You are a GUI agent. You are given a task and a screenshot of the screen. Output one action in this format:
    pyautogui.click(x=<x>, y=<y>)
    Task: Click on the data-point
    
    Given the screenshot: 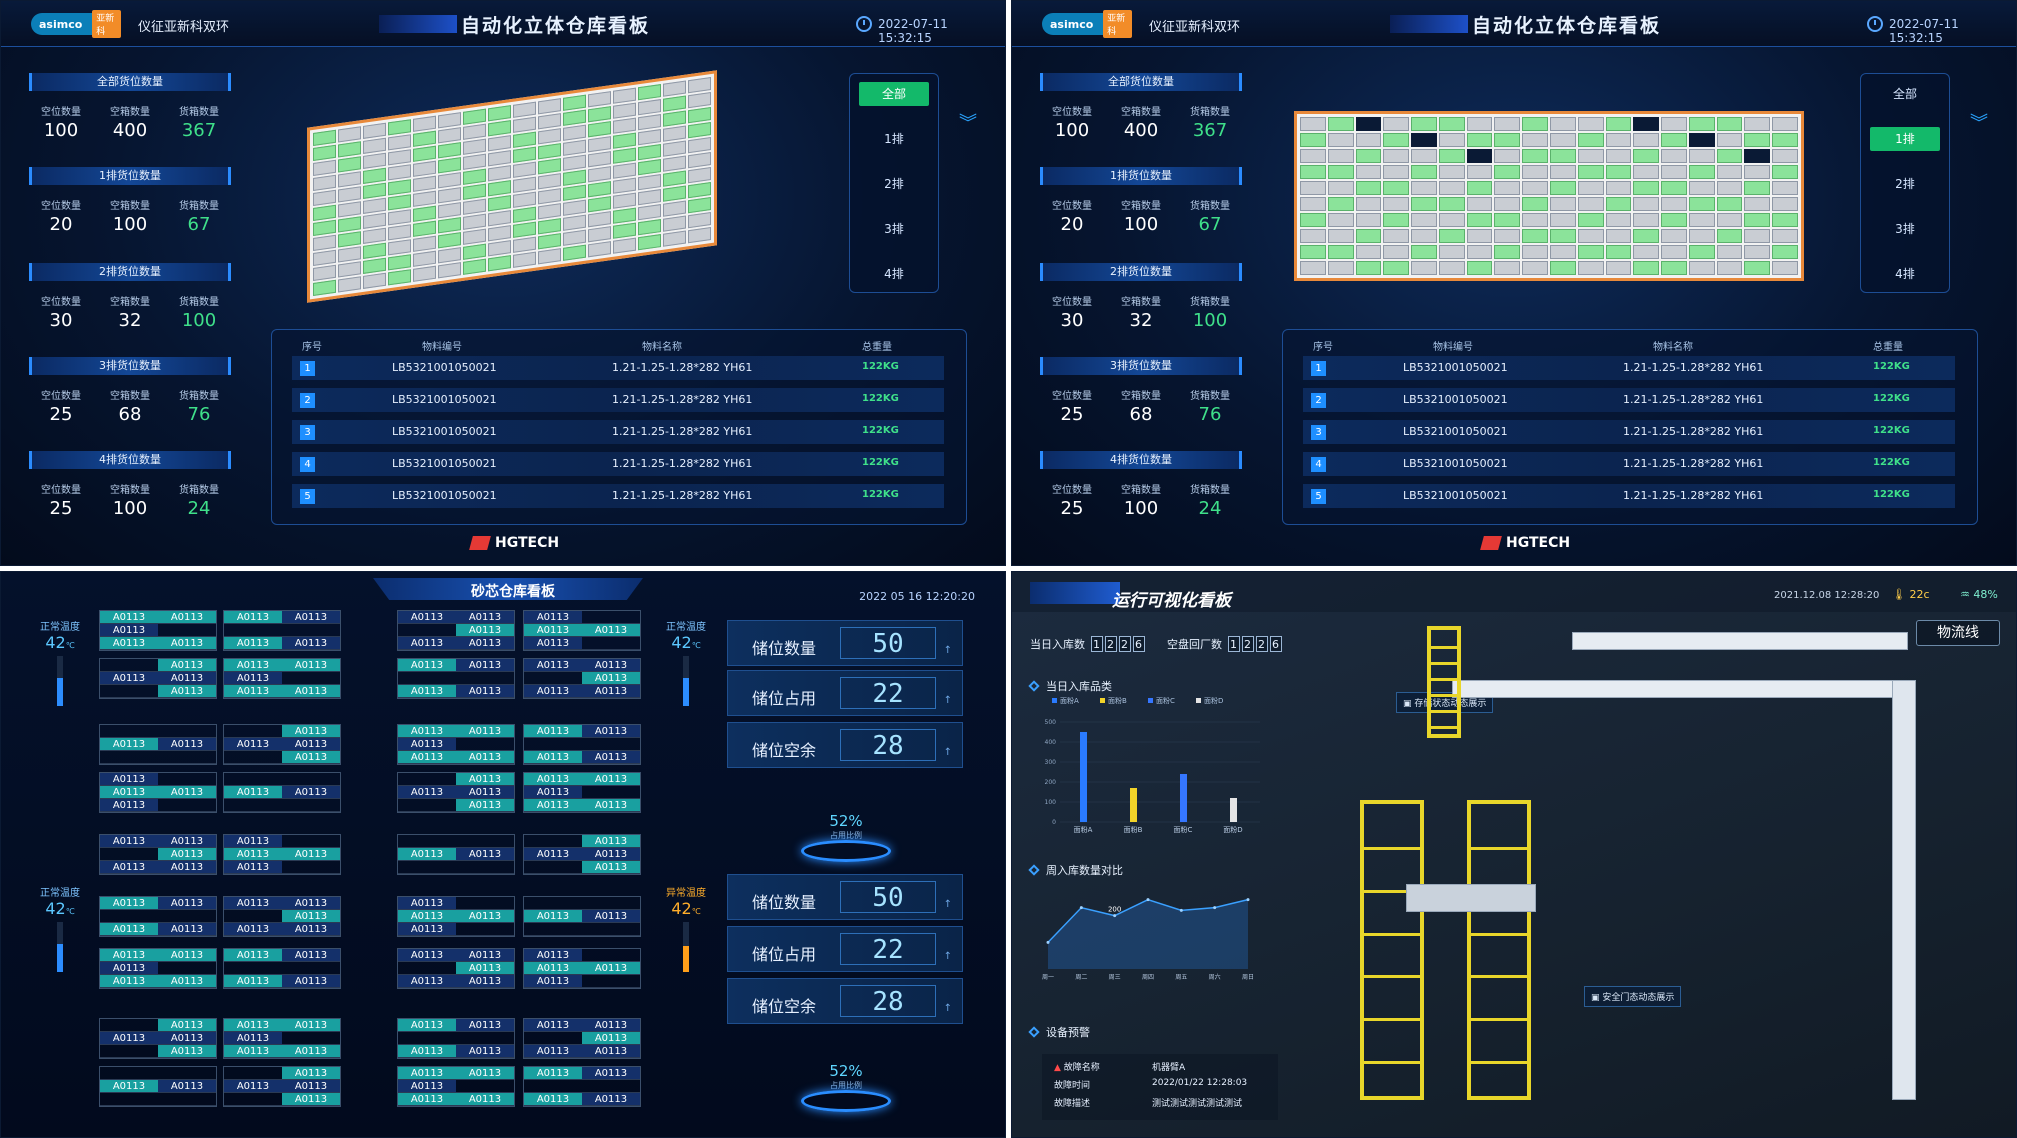 What is the action you would take?
    pyautogui.click(x=1048, y=942)
    